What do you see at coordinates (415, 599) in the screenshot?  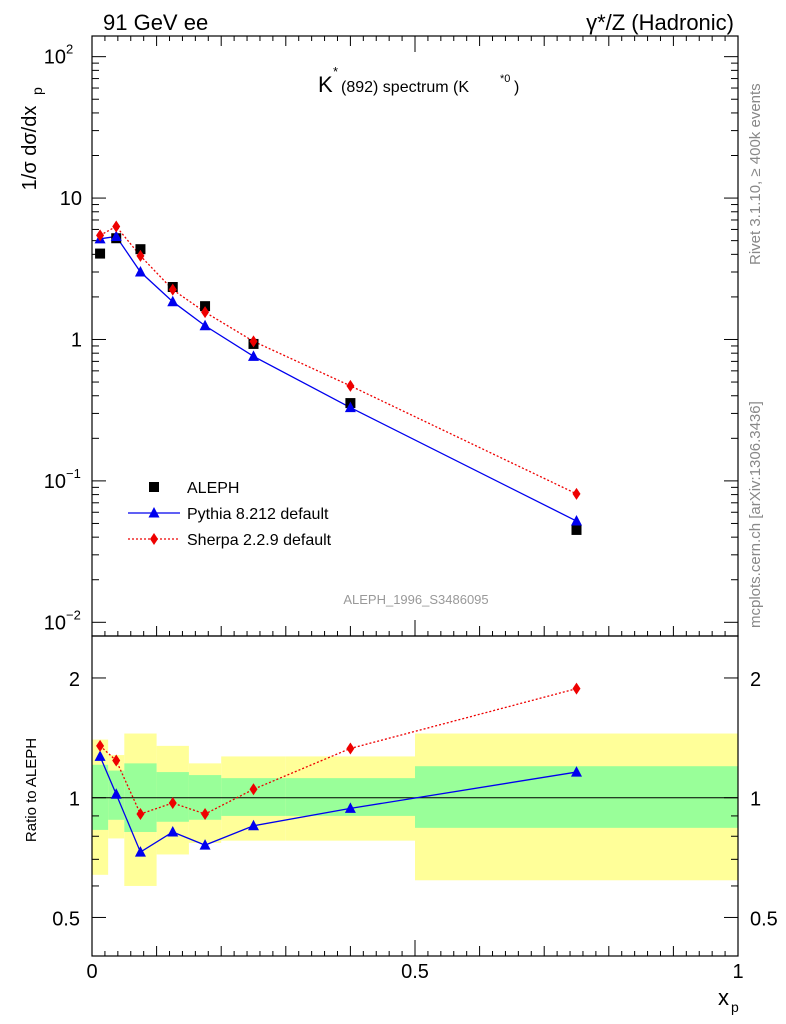 I see `analysis-watermark: ALEPH_1996_S3486095` at bounding box center [415, 599].